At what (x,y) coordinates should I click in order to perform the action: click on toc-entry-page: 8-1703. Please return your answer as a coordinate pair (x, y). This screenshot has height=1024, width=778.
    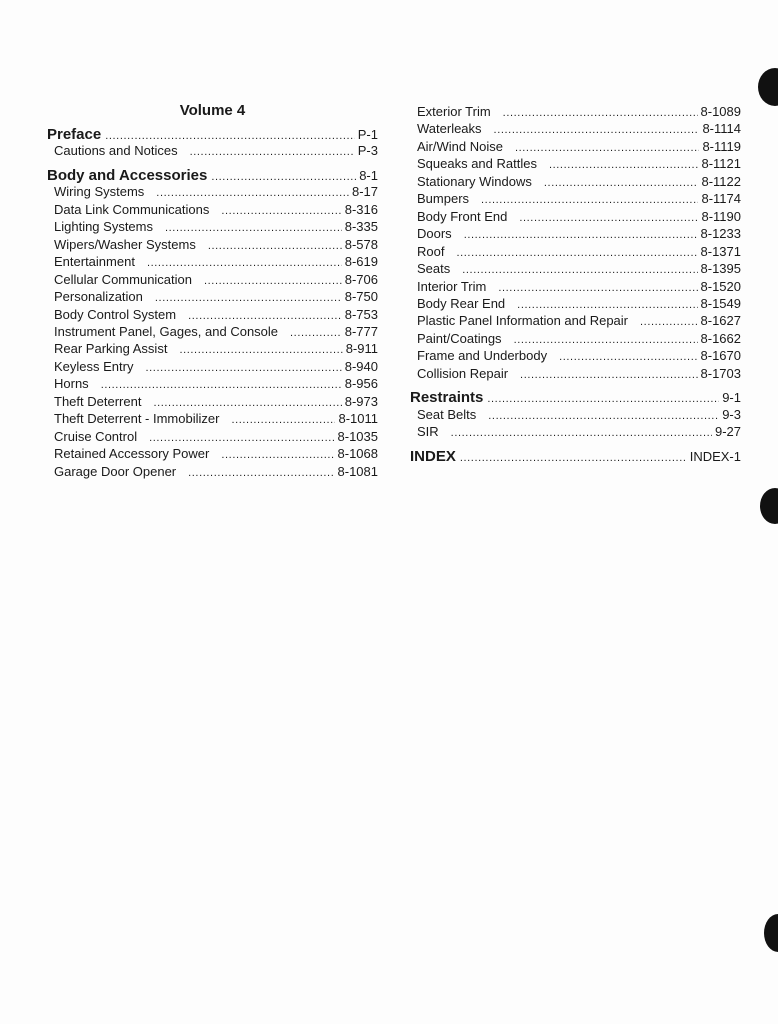
    Looking at the image, I should click on (720, 373).